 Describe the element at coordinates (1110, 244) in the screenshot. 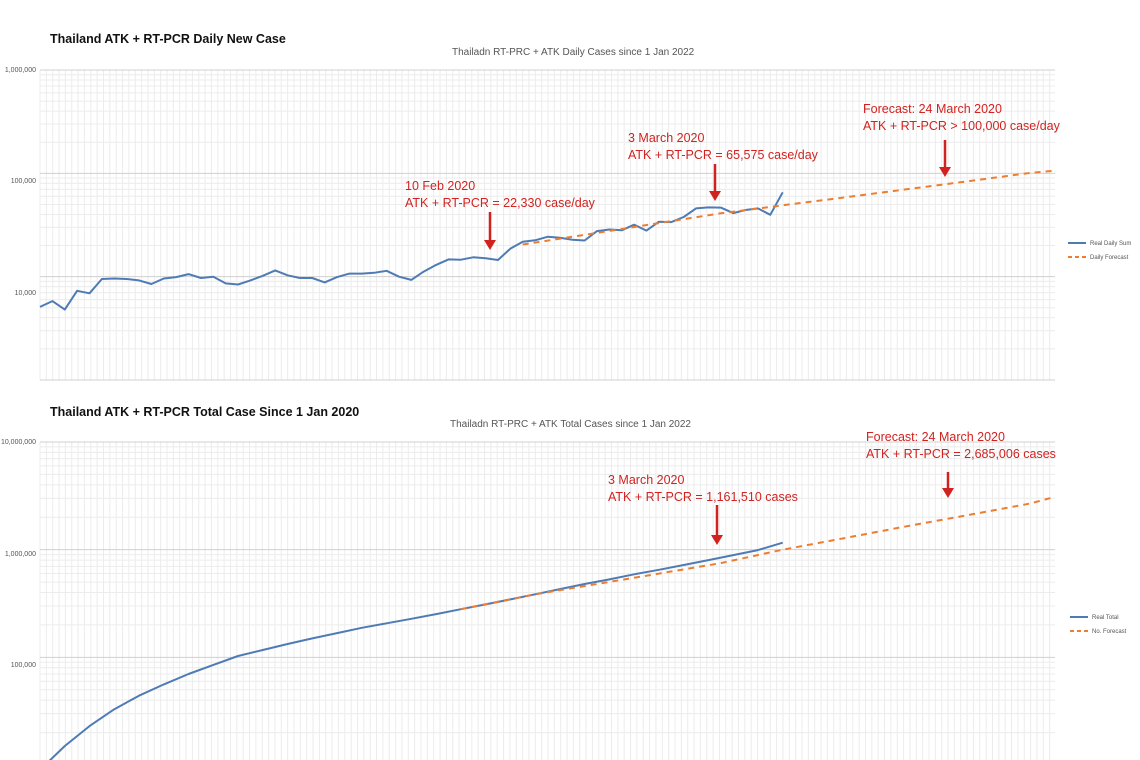

I see `legend-label: Real Daily Sum` at that location.